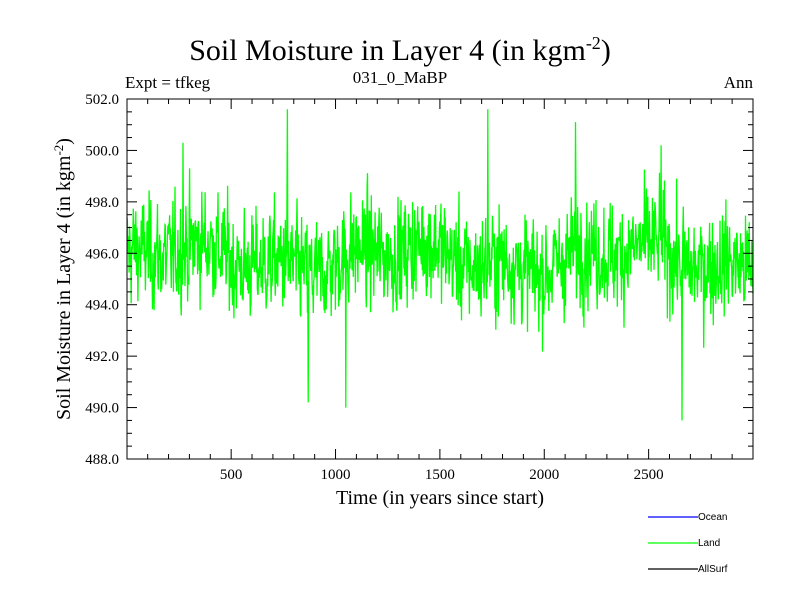 The width and height of the screenshot is (800, 600). Describe the element at coordinates (102, 460) in the screenshot. I see `y-tick-label: 488.0` at that location.